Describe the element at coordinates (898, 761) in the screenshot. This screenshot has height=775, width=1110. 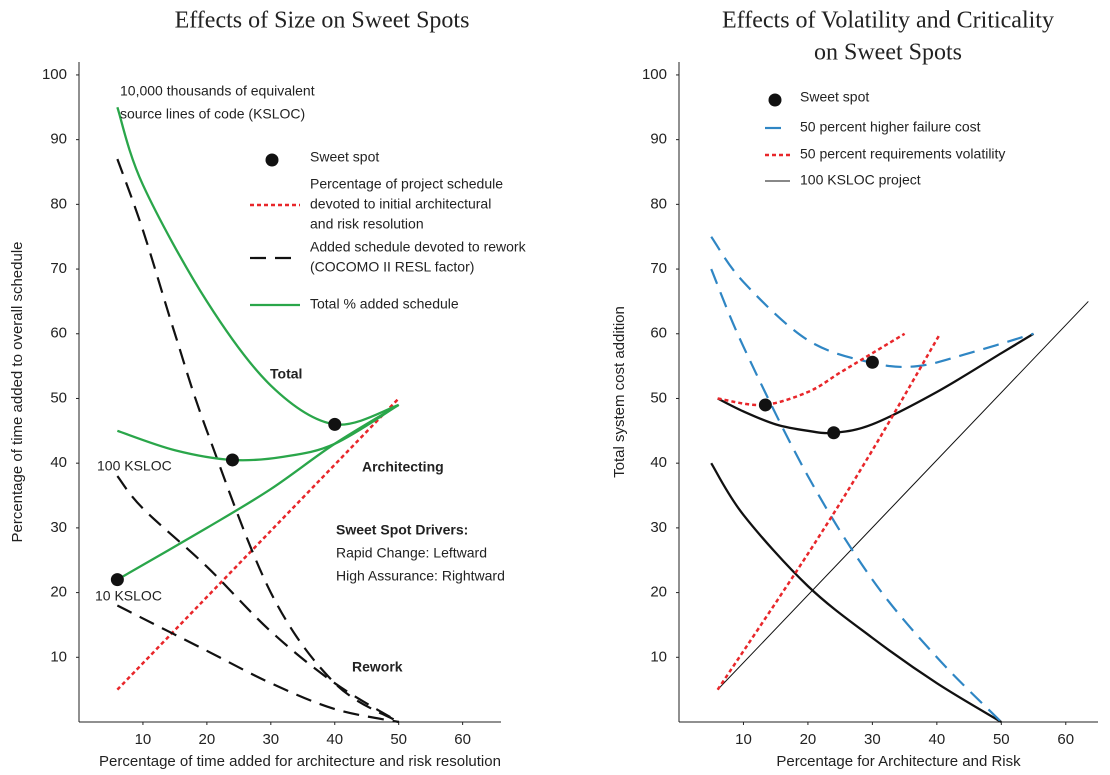
I see `x-axis-label: Percentage for Architecture and Risk` at that location.